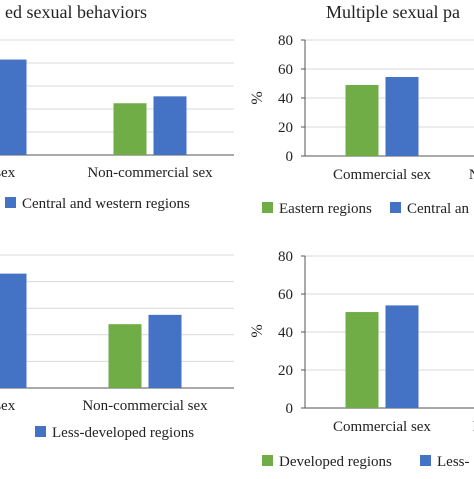 The height and width of the screenshot is (479, 474). What do you see at coordinates (335, 462) in the screenshot?
I see `legend-label: Developed regions` at bounding box center [335, 462].